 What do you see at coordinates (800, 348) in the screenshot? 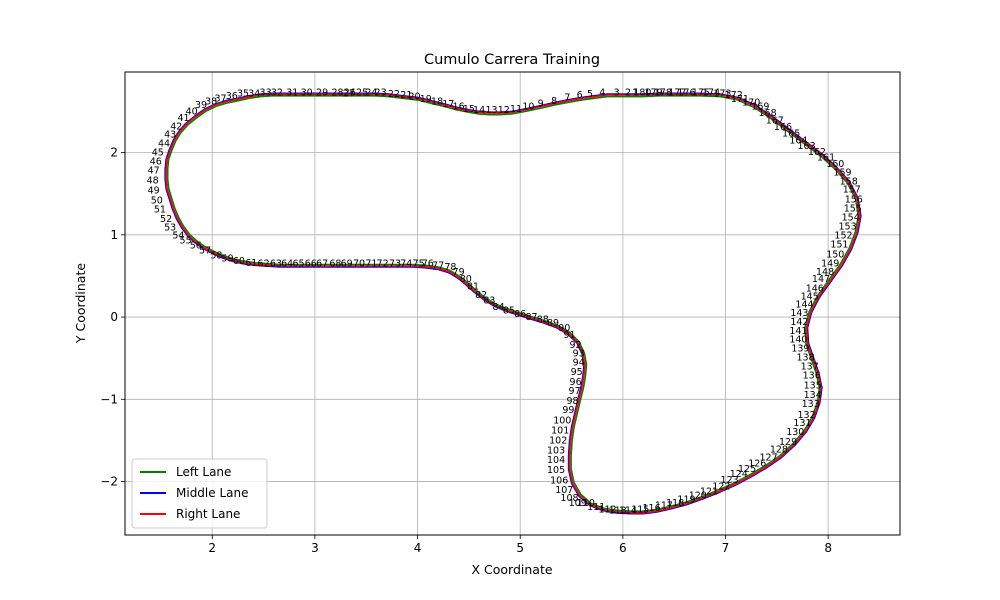
I see `waypoint-label: 139` at bounding box center [800, 348].